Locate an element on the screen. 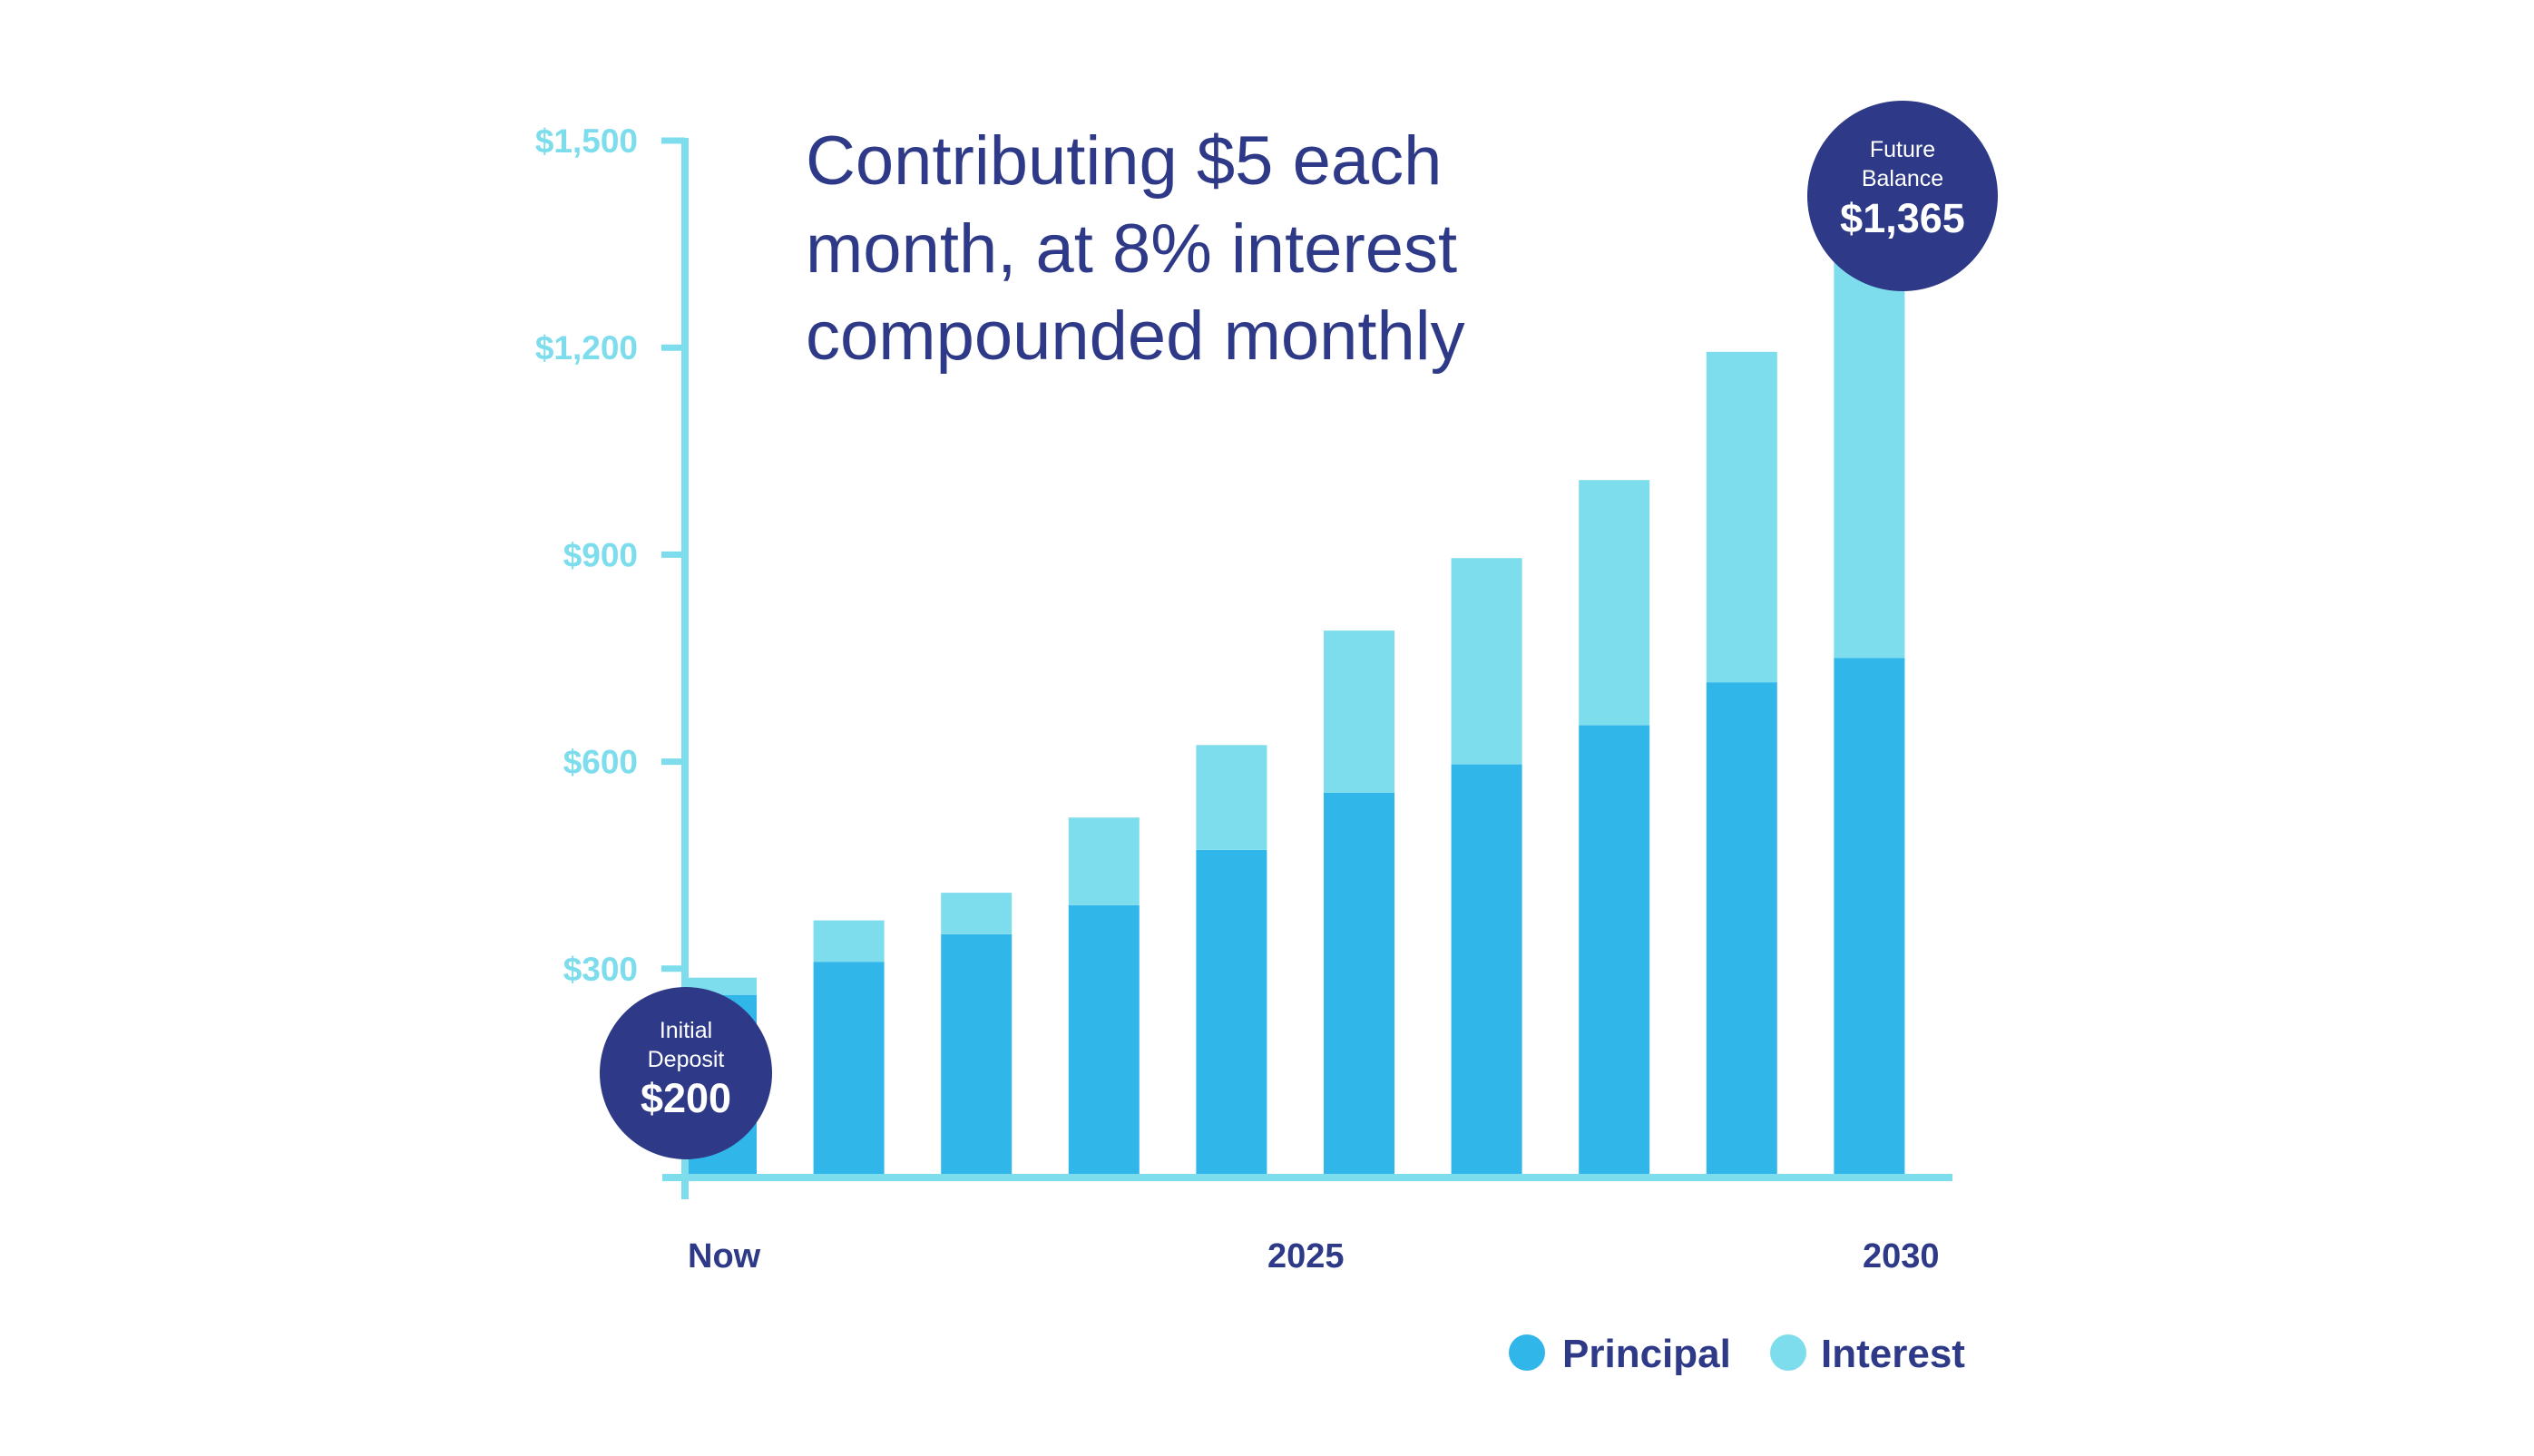  future-balance-label-1: Future is located at coordinates (1902, 150).